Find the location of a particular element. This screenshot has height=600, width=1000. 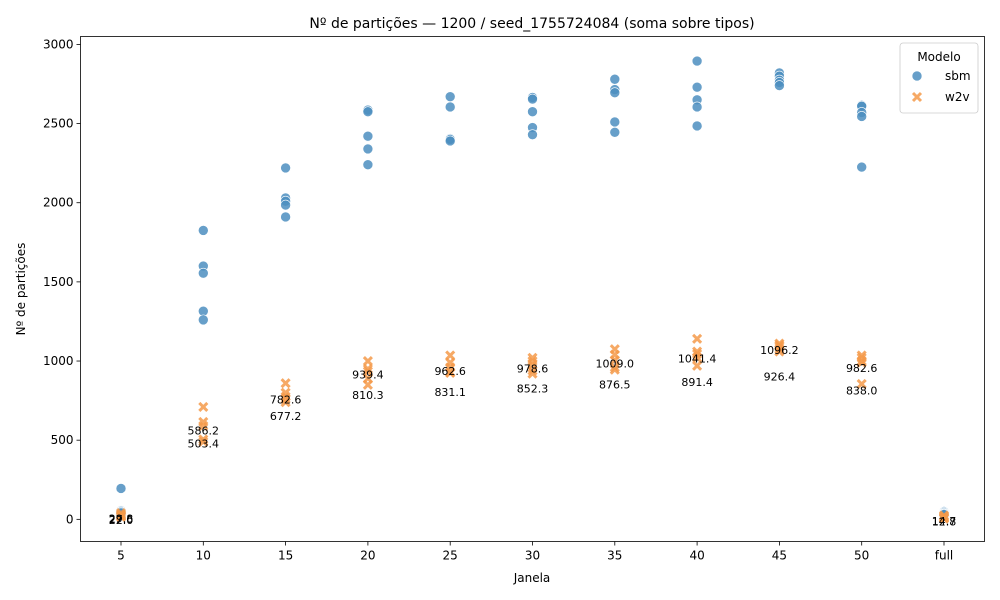

legend-marker-sbm is located at coordinates (917, 76).